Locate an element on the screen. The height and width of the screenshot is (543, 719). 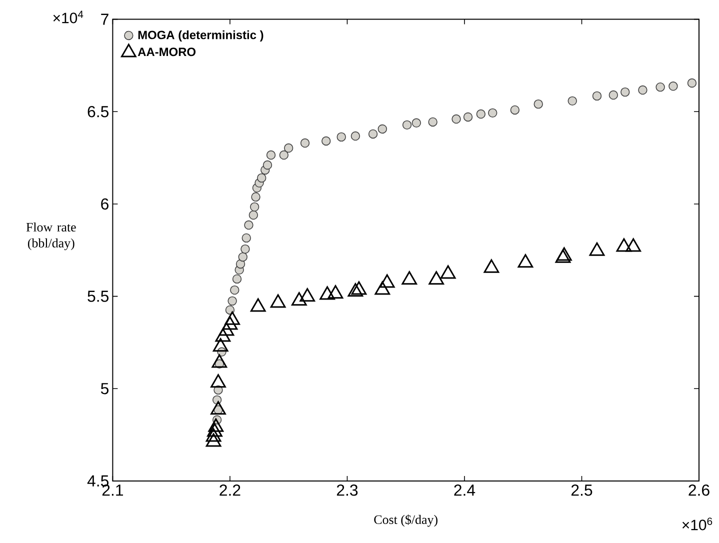
x-tick-label: 2.2 is located at coordinates (230, 490).